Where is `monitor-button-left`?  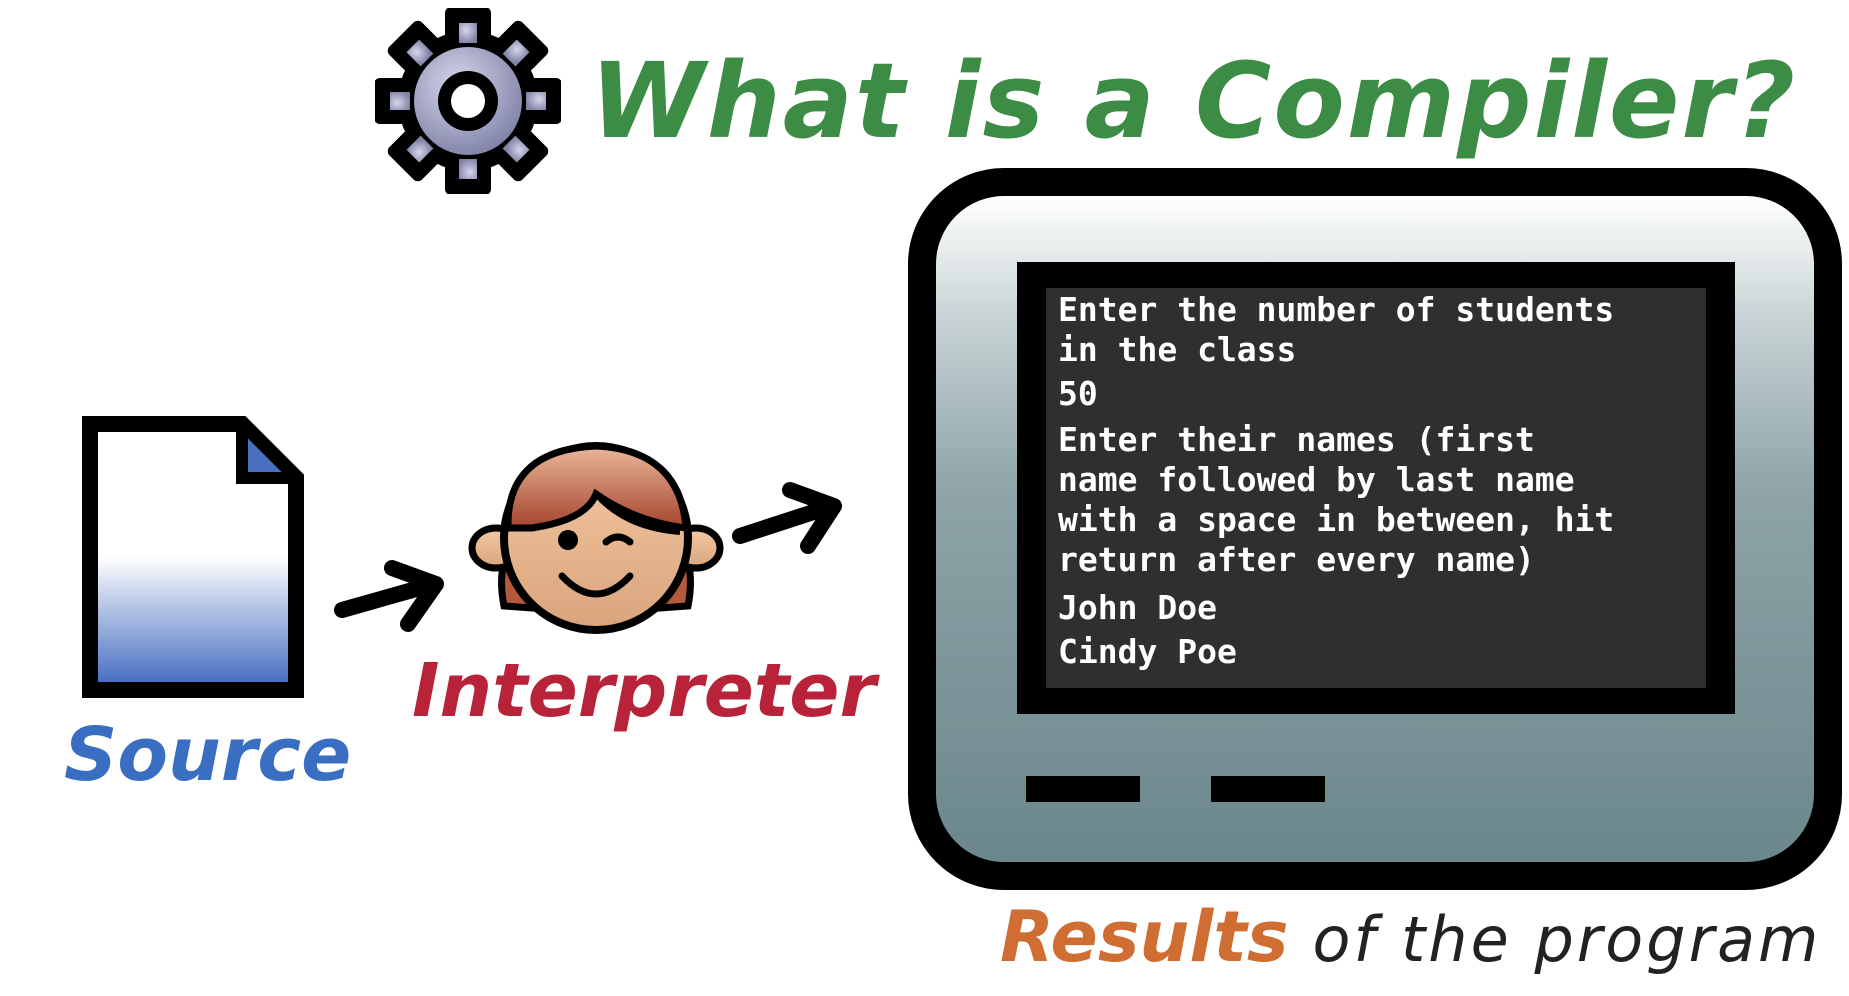
monitor-button-left is located at coordinates (1083, 789).